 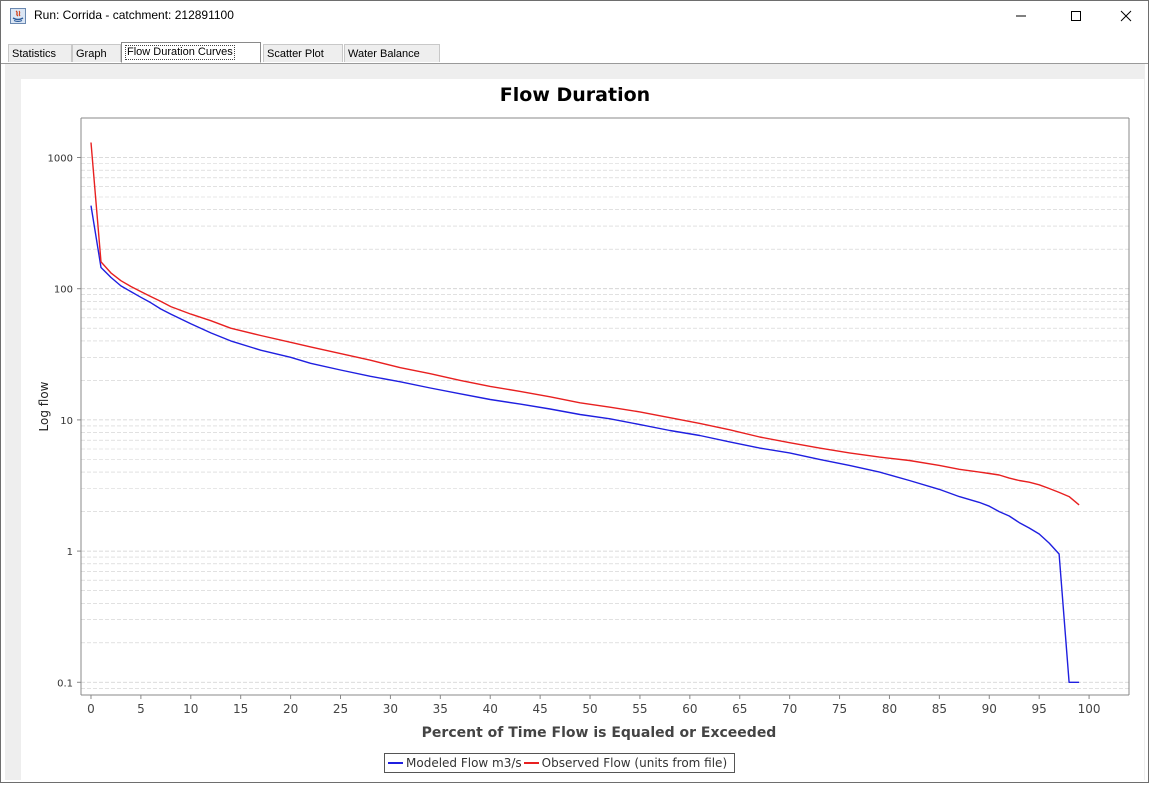 What do you see at coordinates (240, 709) in the screenshot?
I see `x-tick-label: 15` at bounding box center [240, 709].